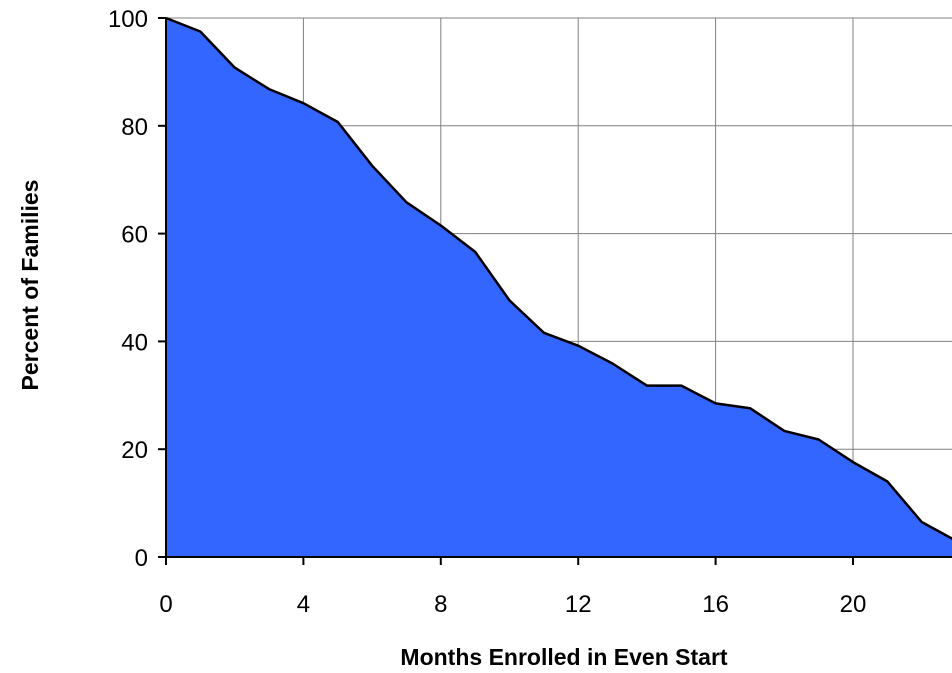  Describe the element at coordinates (134, 342) in the screenshot. I see `y-tick-label: 40` at that location.